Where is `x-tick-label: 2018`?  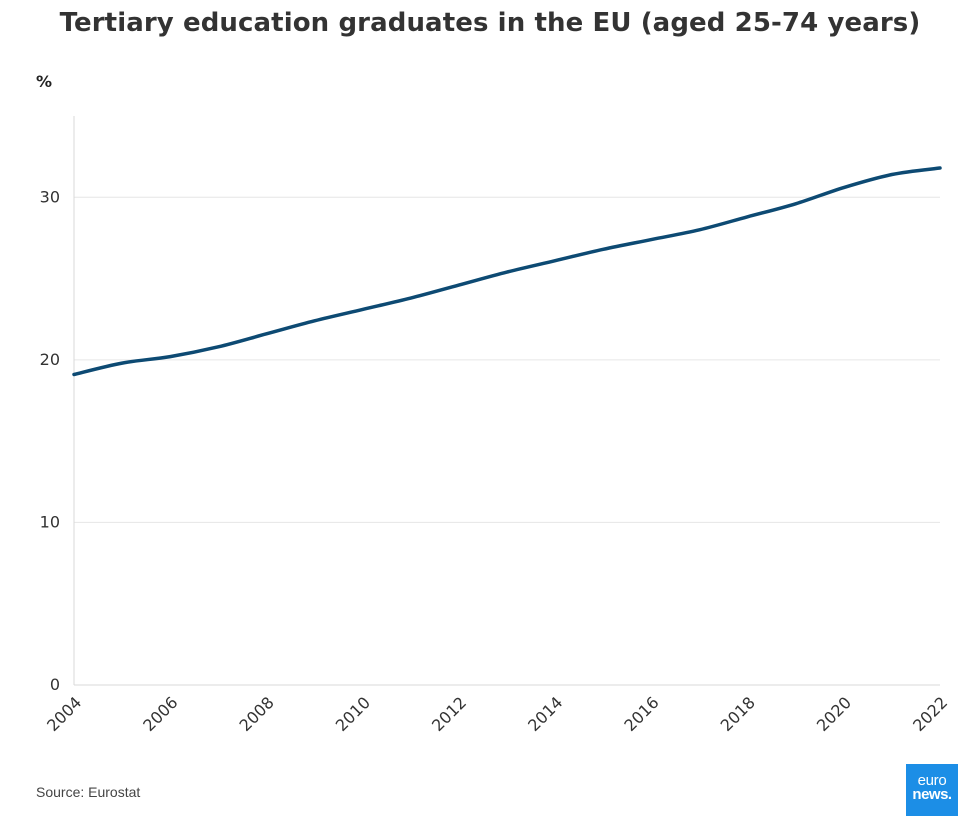
x-tick-label: 2018 is located at coordinates (738, 714).